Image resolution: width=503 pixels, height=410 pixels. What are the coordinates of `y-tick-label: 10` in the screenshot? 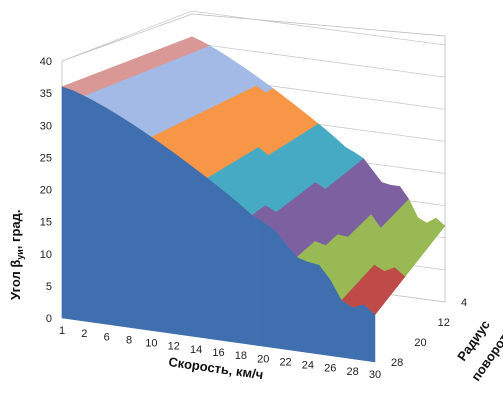 It's located at (46, 255).